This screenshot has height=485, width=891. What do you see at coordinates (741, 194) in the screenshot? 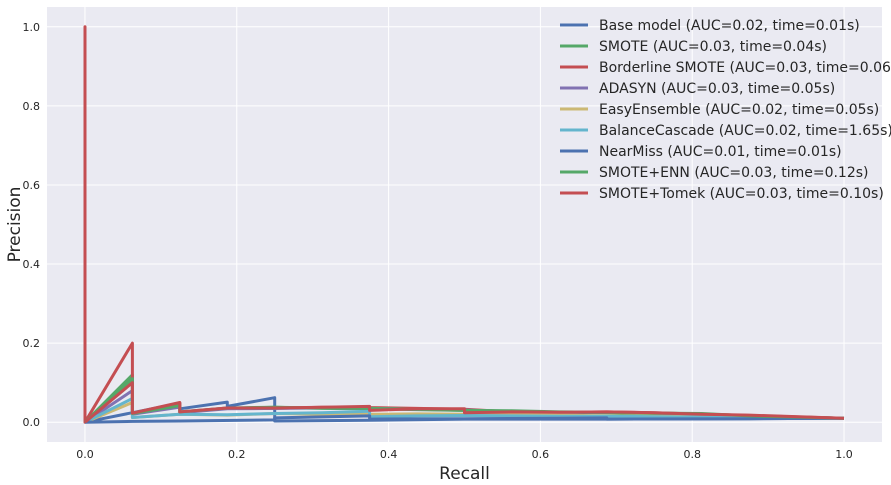
I see `legend-label: SMOTE+Tomek (AUC=0.03, time=0.10s)` at bounding box center [741, 194].